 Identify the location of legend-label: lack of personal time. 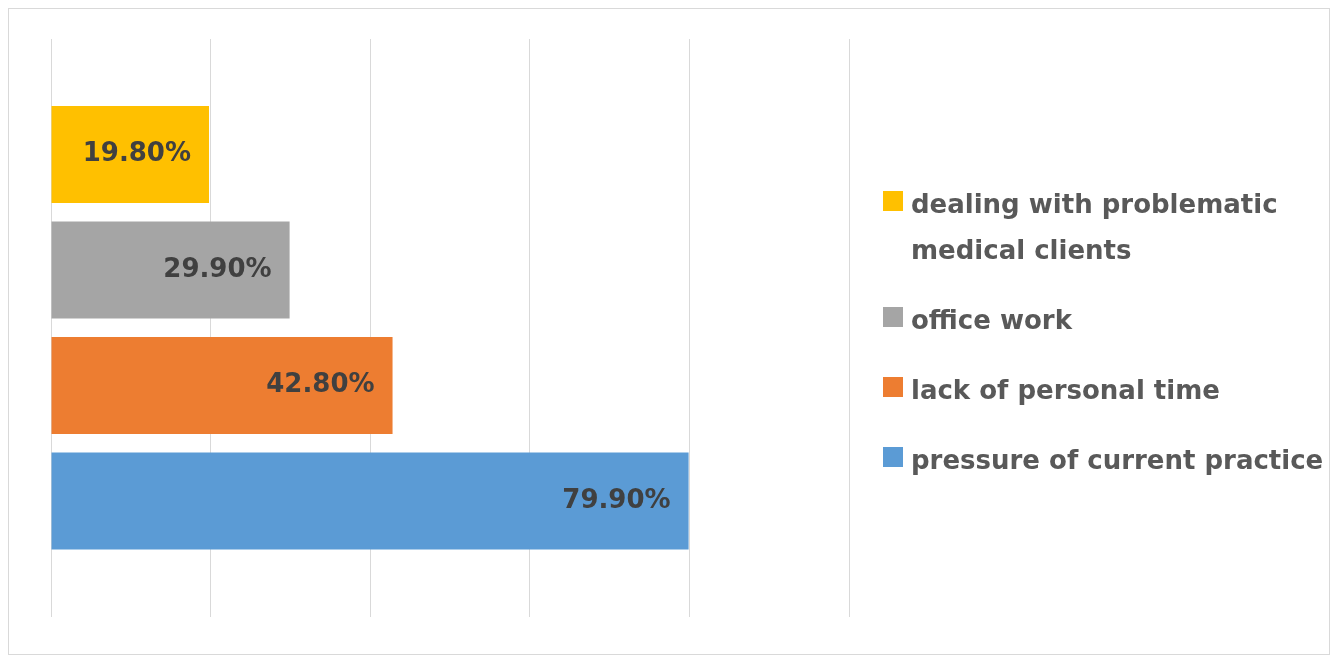
(1065, 390).